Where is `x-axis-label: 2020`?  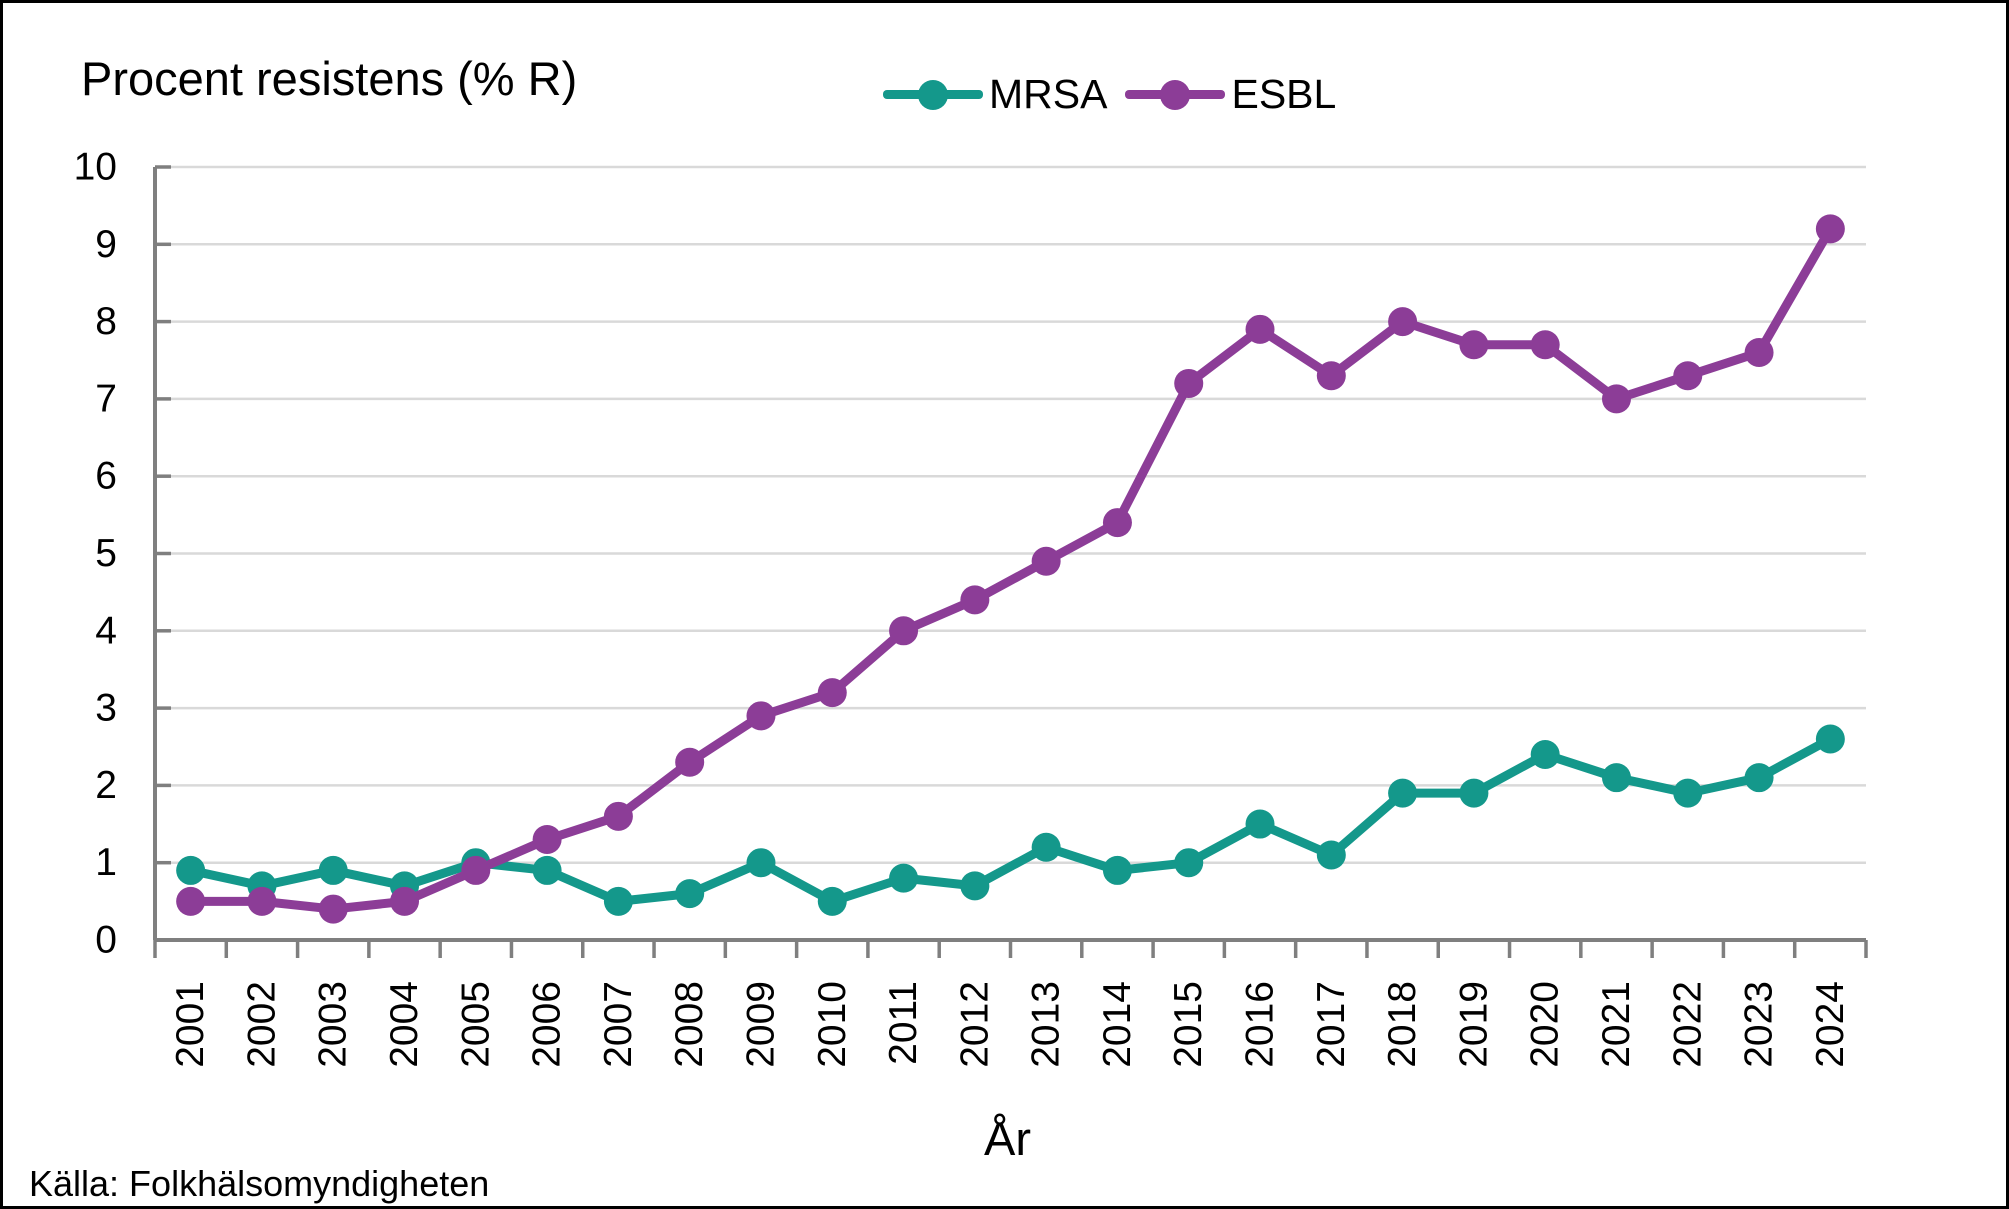
x-axis-label: 2020 is located at coordinates (1545, 1024).